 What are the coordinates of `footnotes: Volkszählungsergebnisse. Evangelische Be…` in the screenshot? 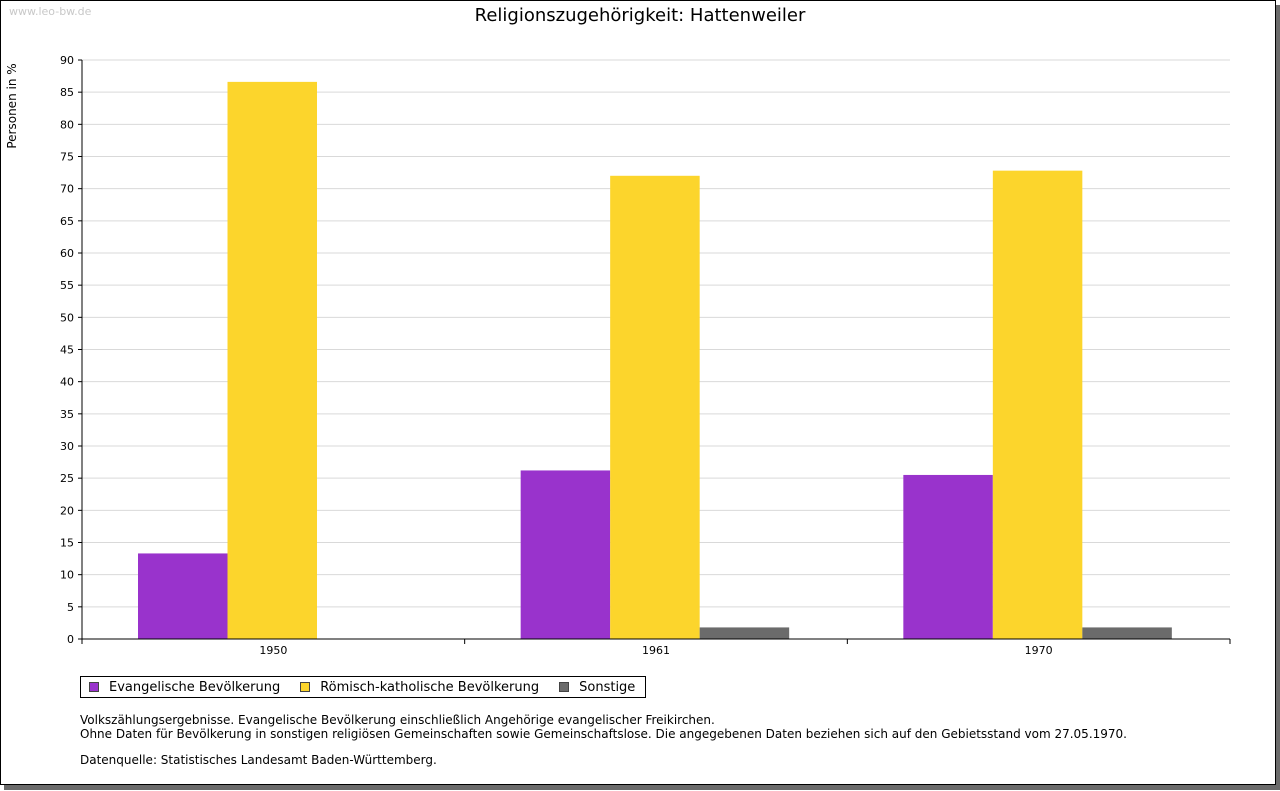 It's located at (603, 740).